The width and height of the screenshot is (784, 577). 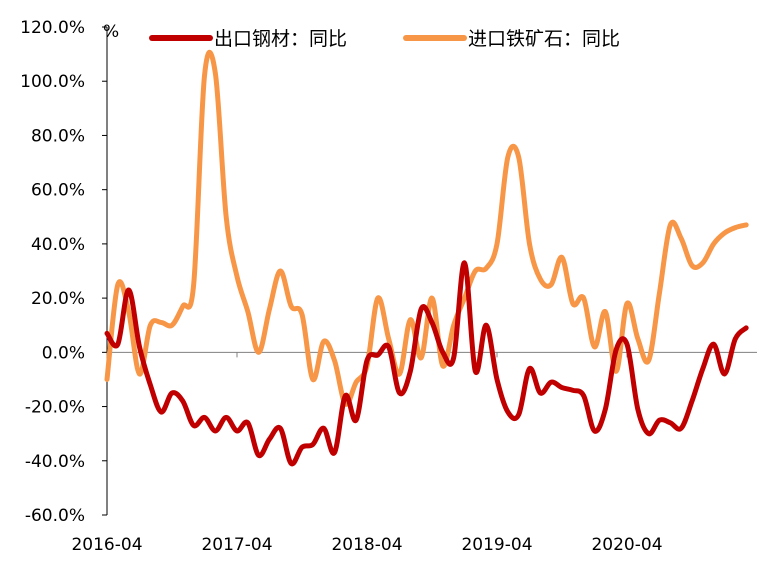 What do you see at coordinates (58, 191) in the screenshot?
I see `y-tick-label: 60.0%` at bounding box center [58, 191].